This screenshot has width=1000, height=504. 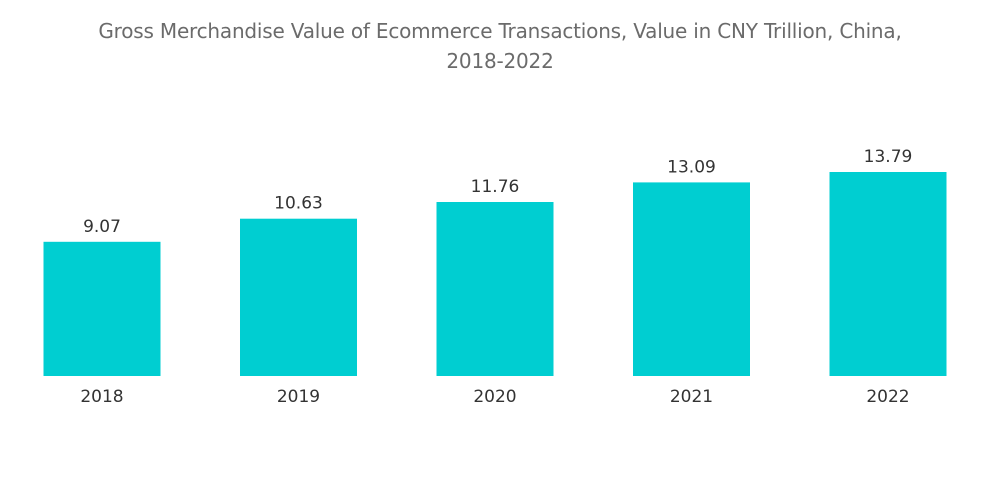 I want to click on value-labels-group: 9.07 10.63 11.76 13.09 13.79, so click(x=497, y=192).